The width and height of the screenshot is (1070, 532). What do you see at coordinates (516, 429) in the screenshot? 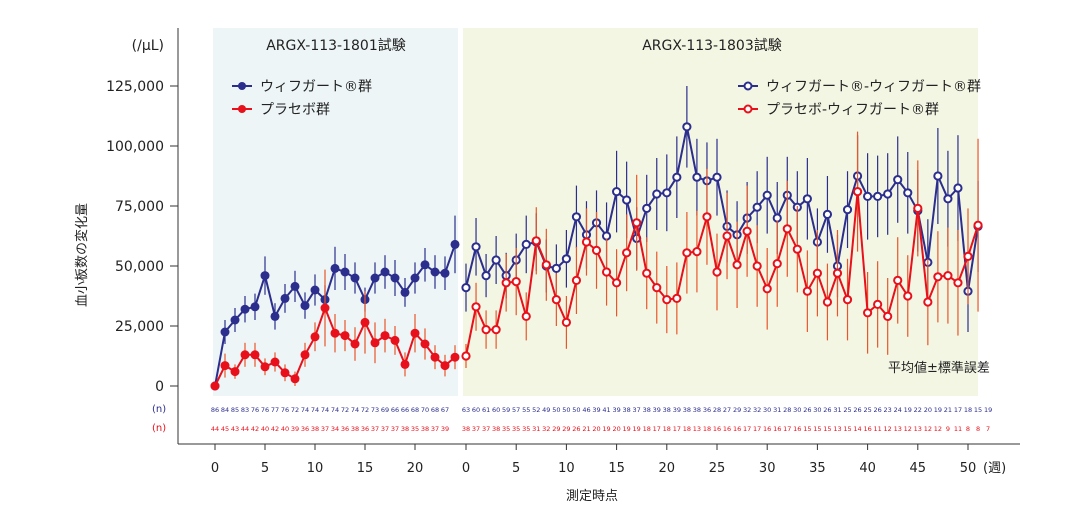
I see `n-count: 35` at bounding box center [516, 429].